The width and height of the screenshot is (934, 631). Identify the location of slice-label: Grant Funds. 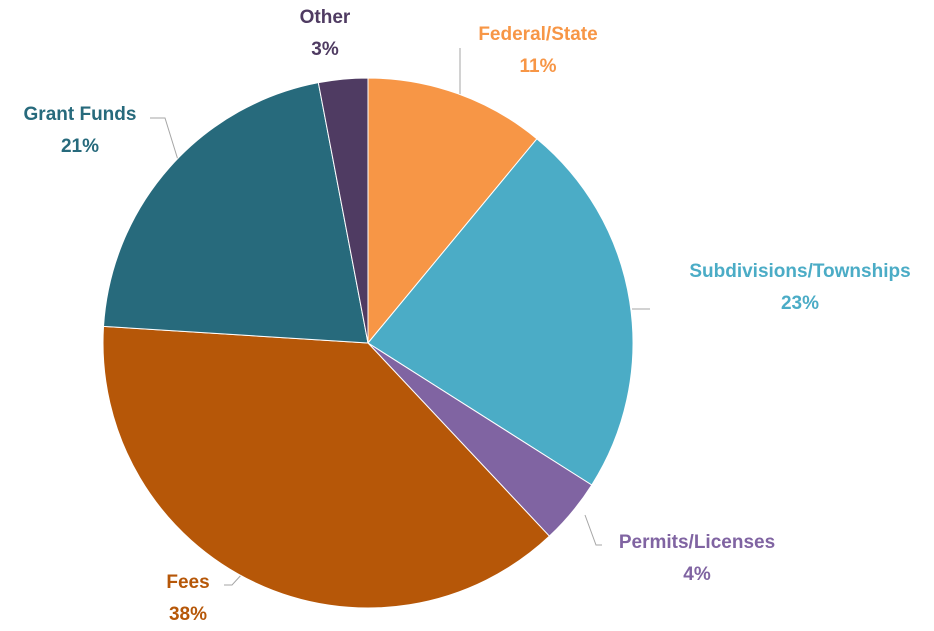
(80, 114).